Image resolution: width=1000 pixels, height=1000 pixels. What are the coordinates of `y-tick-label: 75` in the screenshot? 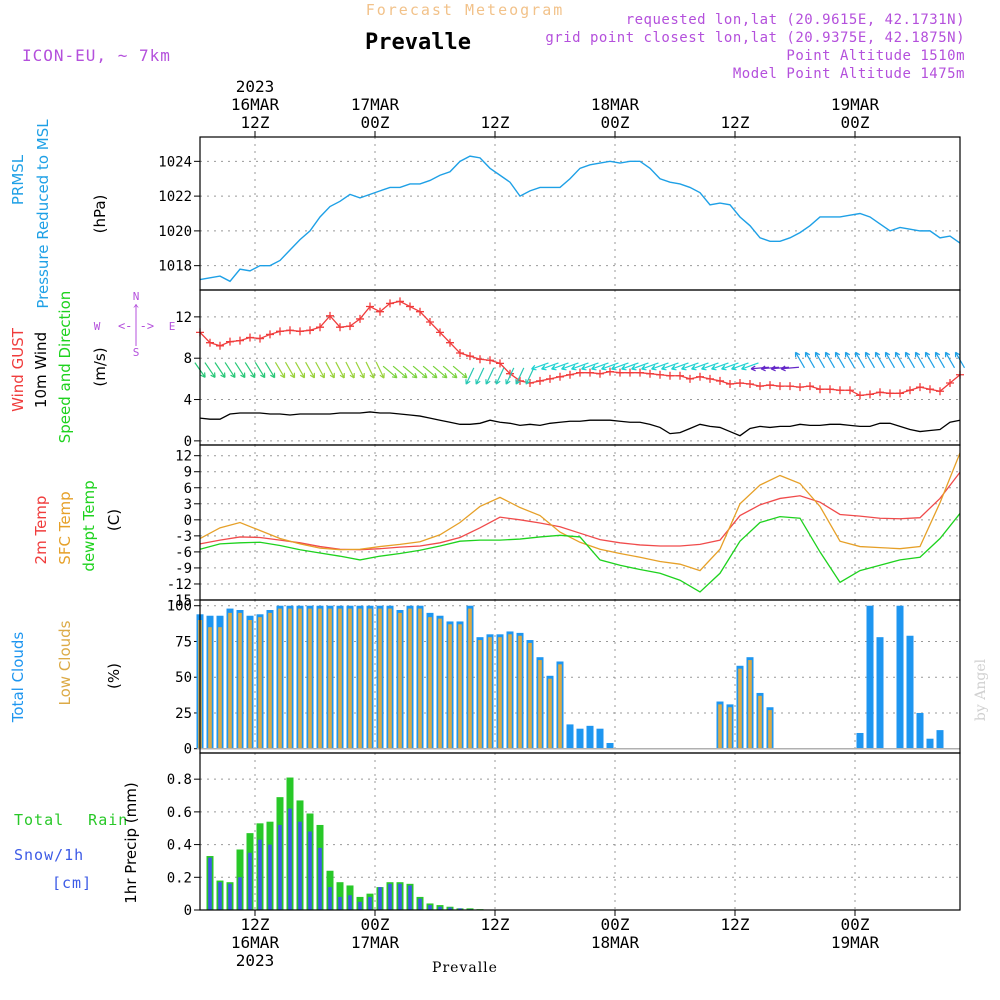 It's located at (183, 642).